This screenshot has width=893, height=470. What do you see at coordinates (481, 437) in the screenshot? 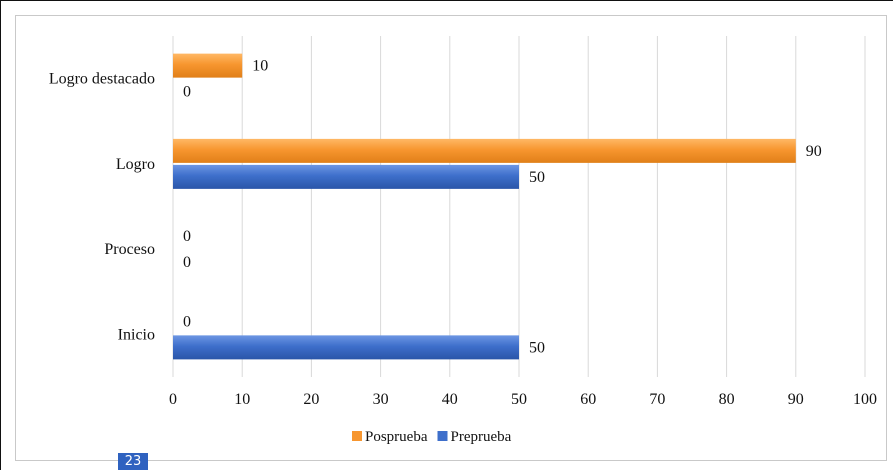
I see `legend-entry: Preprueba` at bounding box center [481, 437].